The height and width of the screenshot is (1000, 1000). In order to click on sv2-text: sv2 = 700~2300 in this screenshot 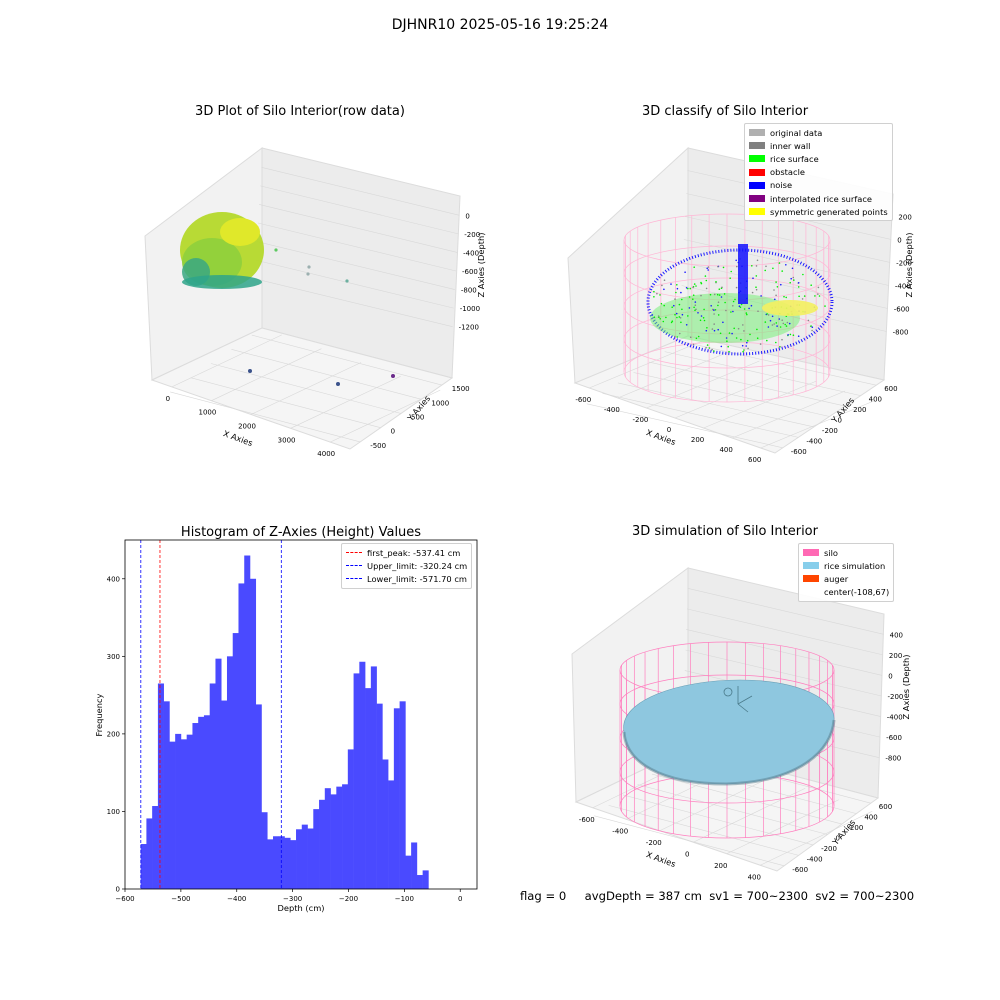, I will do `click(865, 896)`.